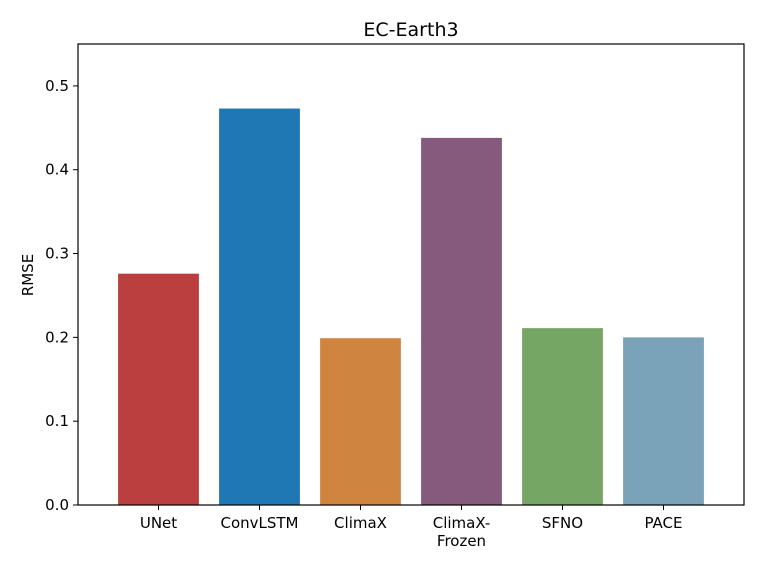  Describe the element at coordinates (57, 86) in the screenshot. I see `y-tick-label: 0.5` at that location.